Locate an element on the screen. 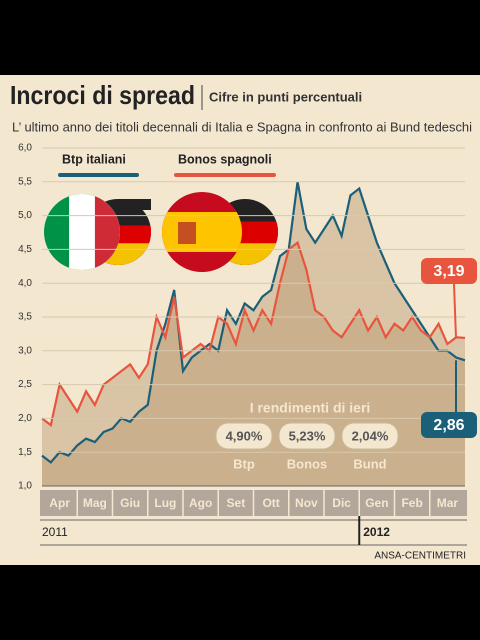  source: ANSA-CENTIMETRI is located at coordinates (420, 556).